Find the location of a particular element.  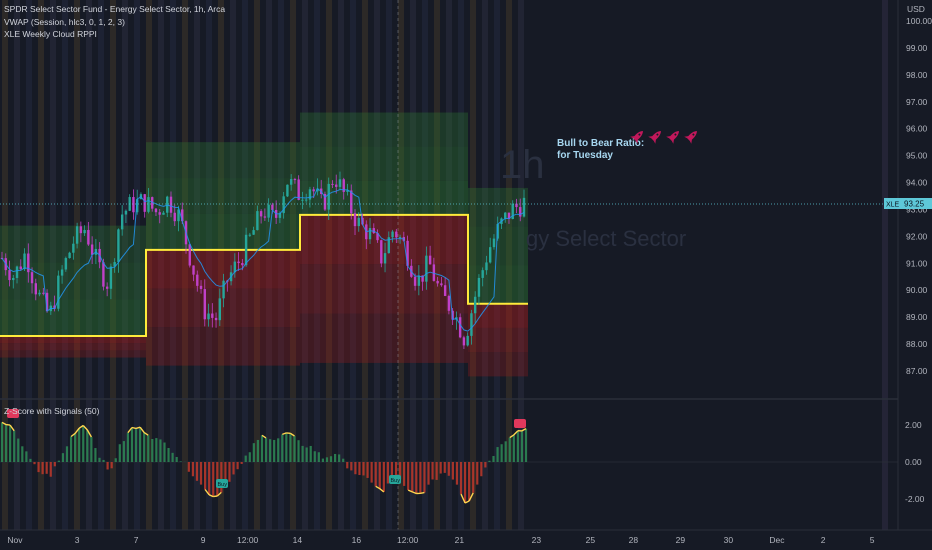

oscillator-axis-tick: 0.00 is located at coordinates (913, 462).